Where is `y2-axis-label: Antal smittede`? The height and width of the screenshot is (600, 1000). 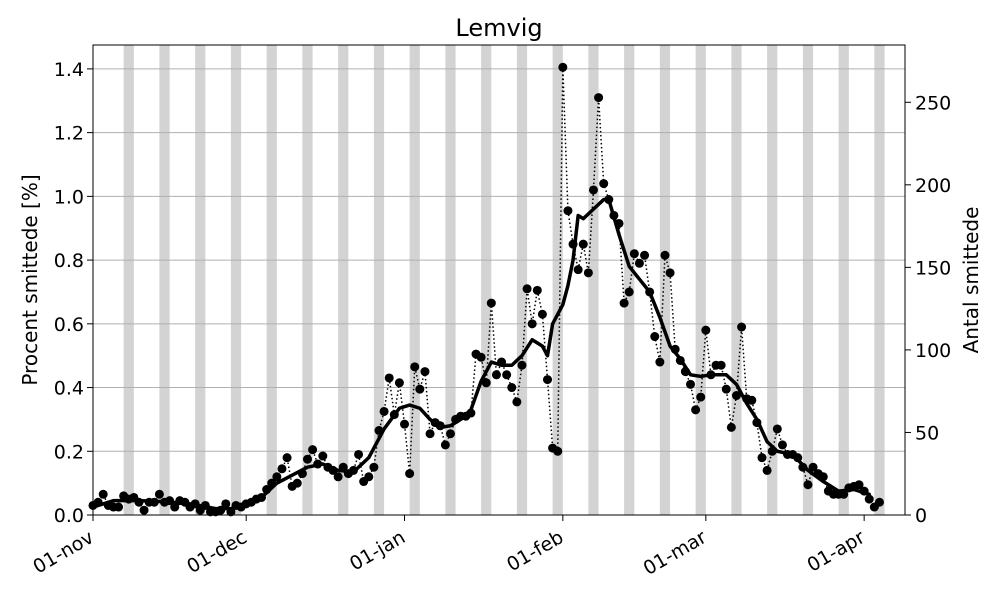 y2-axis-label: Antal smittede is located at coordinates (971, 280).